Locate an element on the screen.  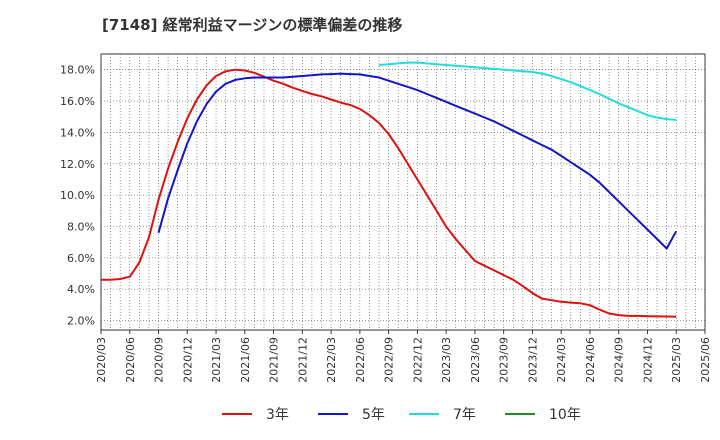
y-tick-label: 16.0% is located at coordinates (77, 101).